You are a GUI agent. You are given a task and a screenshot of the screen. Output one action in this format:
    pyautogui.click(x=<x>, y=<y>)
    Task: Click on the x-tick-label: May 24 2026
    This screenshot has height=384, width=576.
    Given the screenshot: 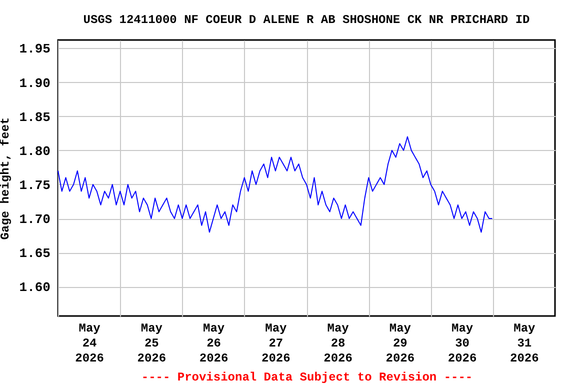 What is the action you would take?
    pyautogui.click(x=89, y=344)
    